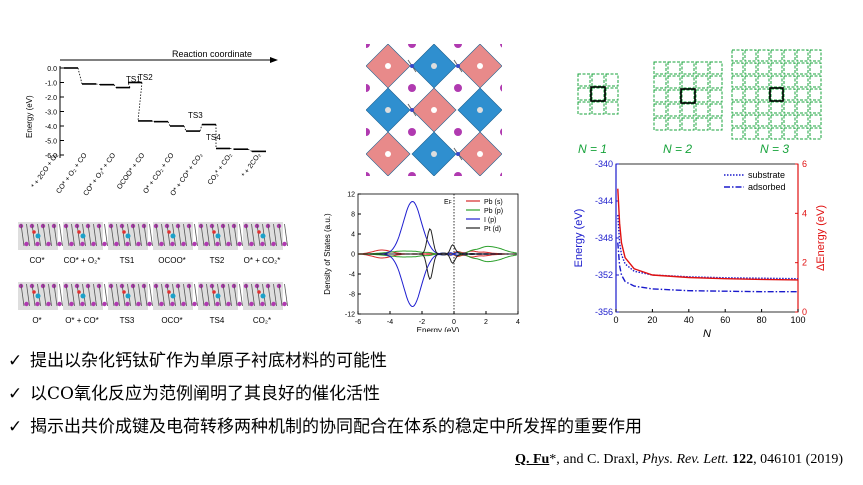  Describe the element at coordinates (353, 255) in the screenshot. I see `y-tick-label: 0` at that location.